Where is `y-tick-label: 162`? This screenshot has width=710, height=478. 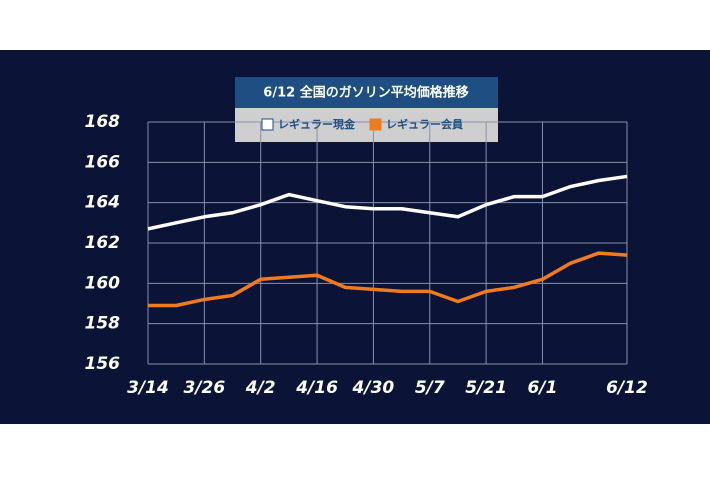 y-tick-label: 162 is located at coordinates (103, 243).